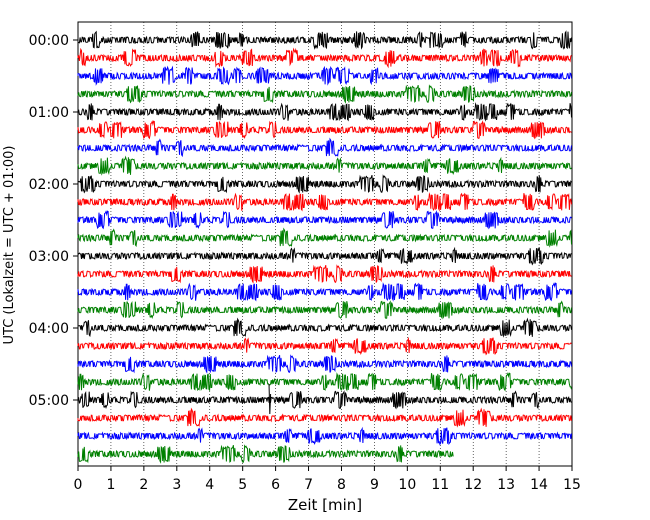  Describe the element at coordinates (572, 485) in the screenshot. I see `x-tick-label: 15` at that location.